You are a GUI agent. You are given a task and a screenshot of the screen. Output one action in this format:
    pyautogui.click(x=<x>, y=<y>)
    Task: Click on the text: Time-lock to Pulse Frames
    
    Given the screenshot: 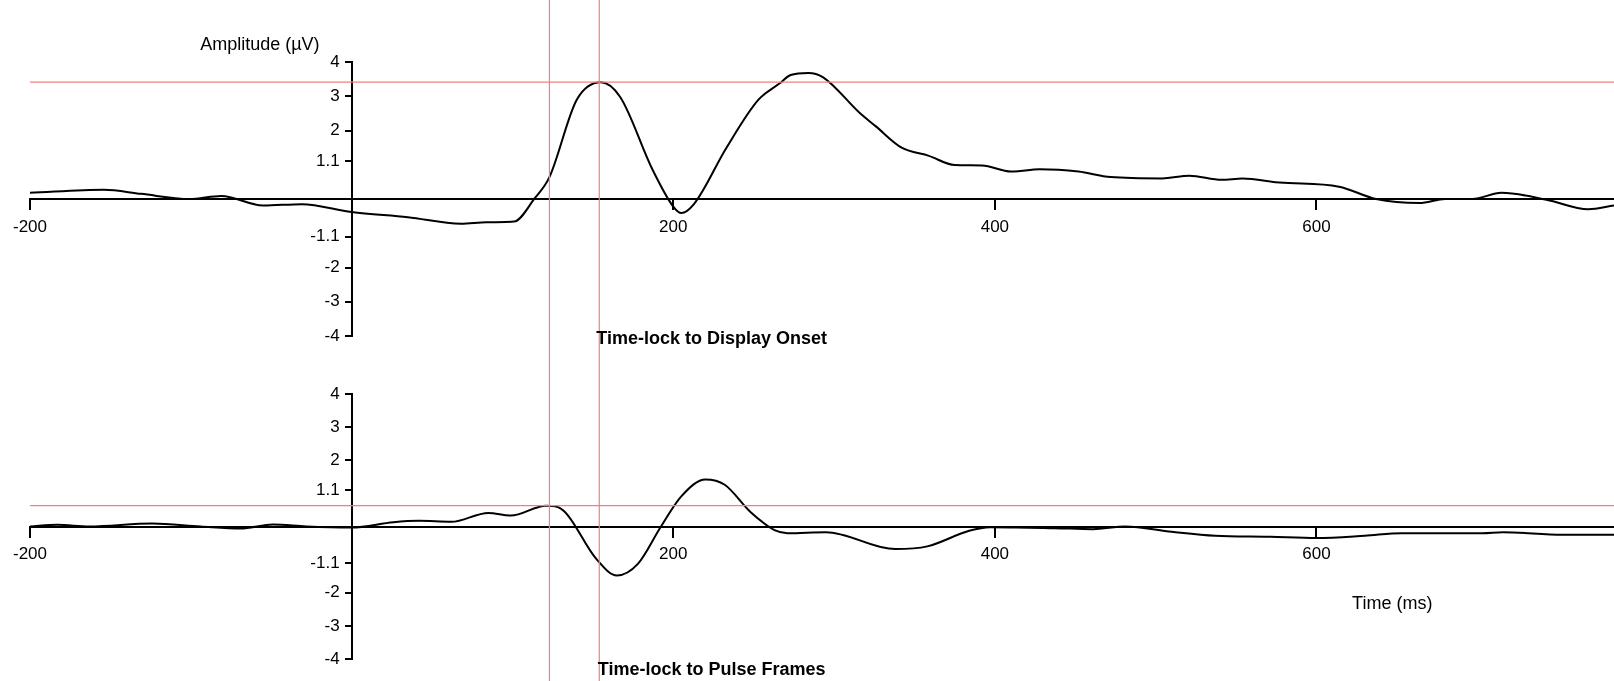 What is the action you would take?
    pyautogui.click(x=711, y=668)
    